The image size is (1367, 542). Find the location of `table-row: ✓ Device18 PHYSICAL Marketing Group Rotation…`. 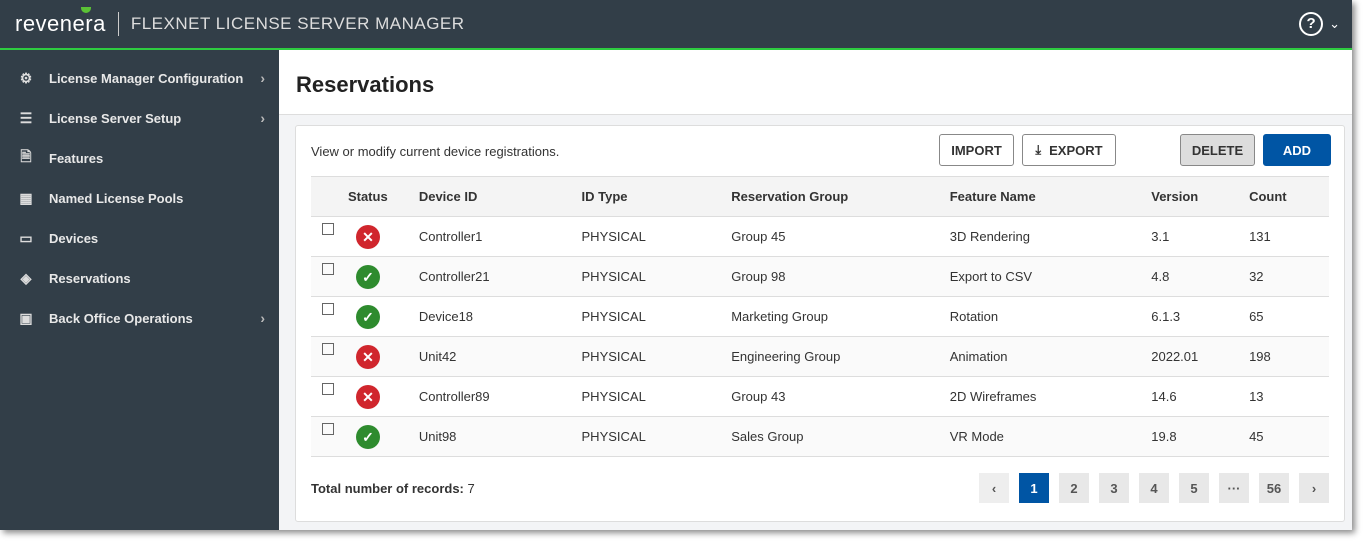

table-row: ✓ Device18 PHYSICAL Marketing Group Rotation… is located at coordinates (820, 316).